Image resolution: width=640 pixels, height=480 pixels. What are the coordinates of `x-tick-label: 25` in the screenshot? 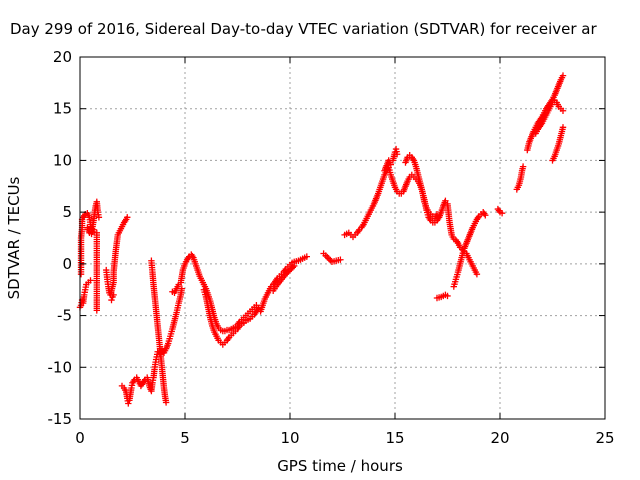 It's located at (604, 438).